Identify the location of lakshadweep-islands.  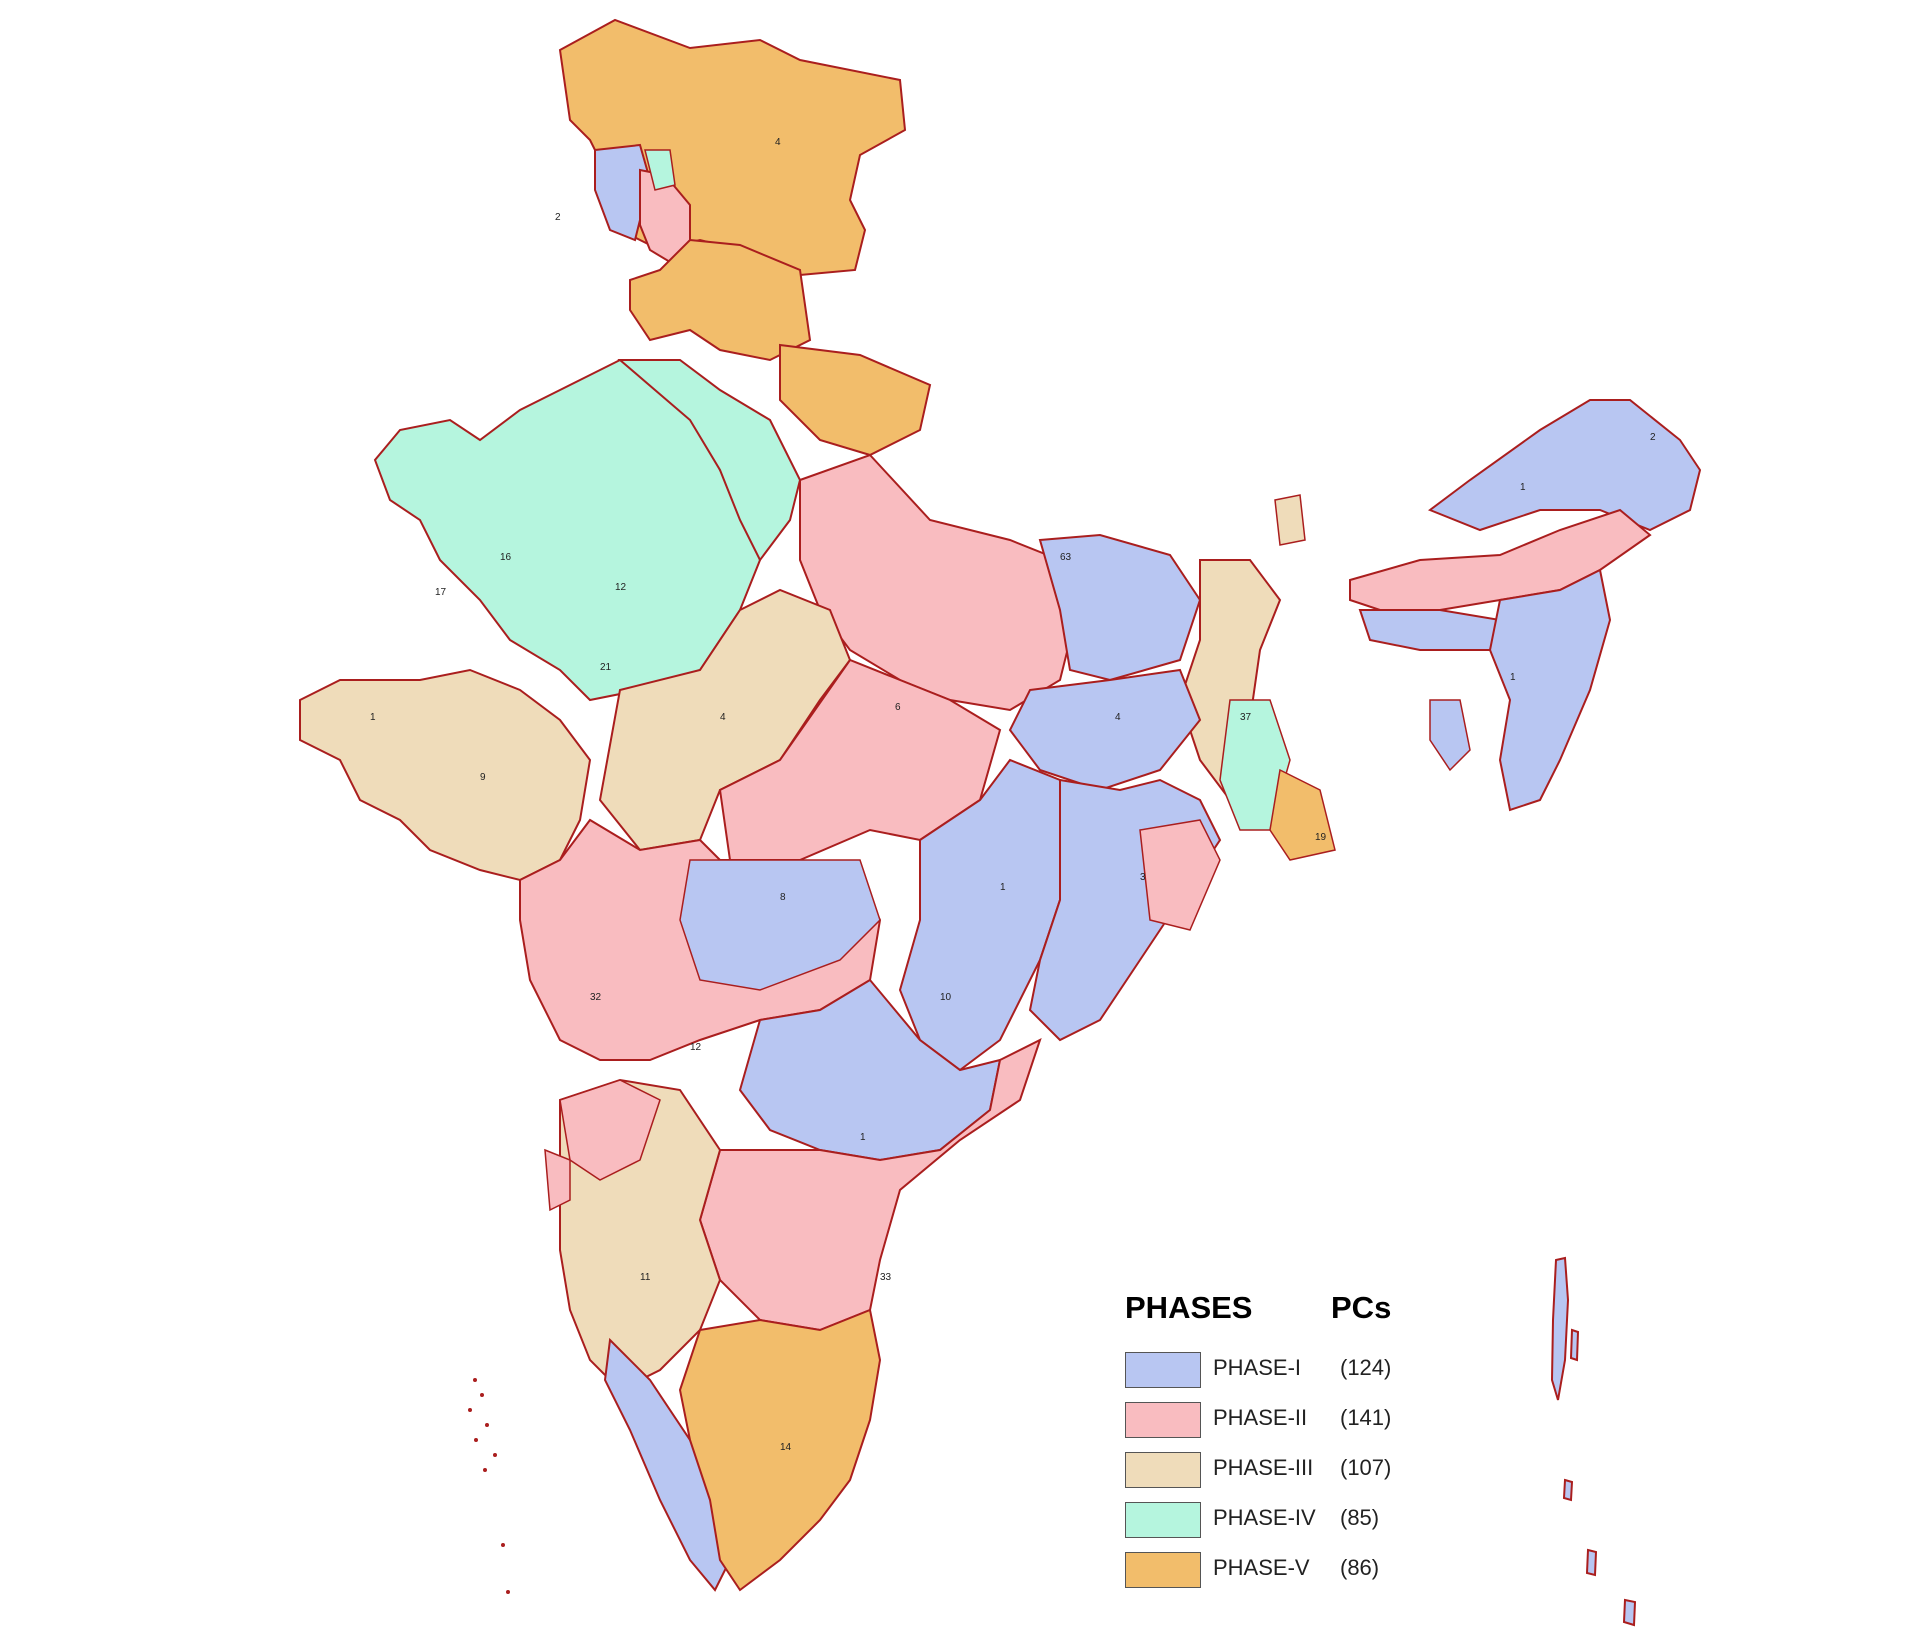
(489, 1486).